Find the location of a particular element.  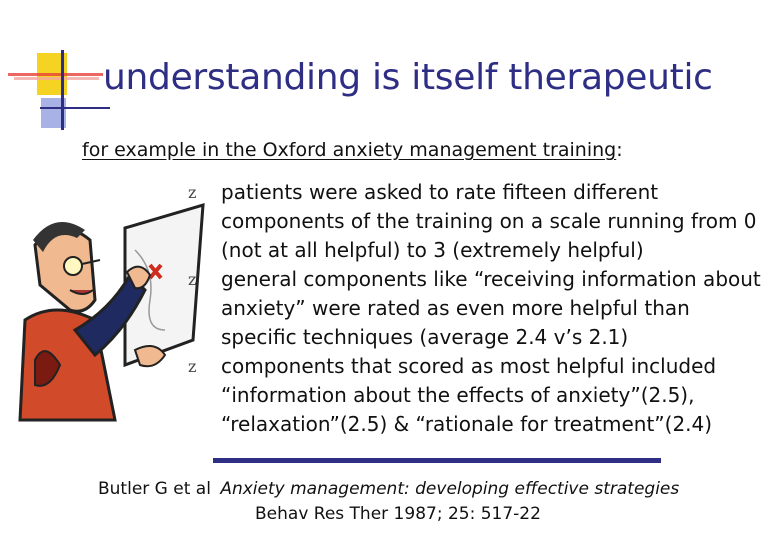

slide-title: understanding is itself therapeutic is located at coordinates (408, 77).